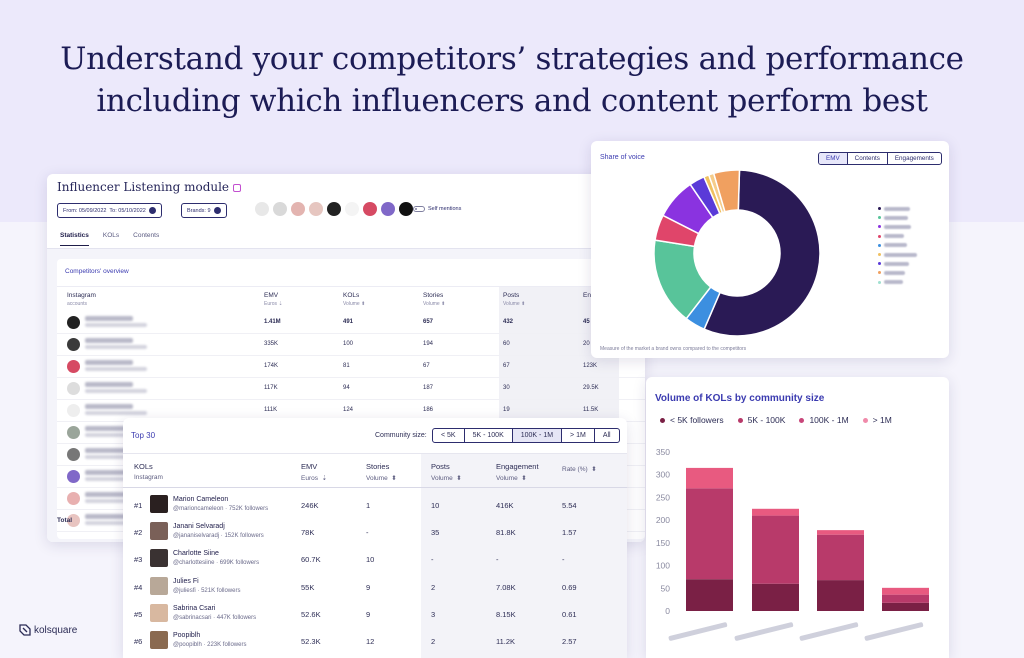  Describe the element at coordinates (824, 420) in the screenshot. I see `legend-item: 100K - 1M` at that location.